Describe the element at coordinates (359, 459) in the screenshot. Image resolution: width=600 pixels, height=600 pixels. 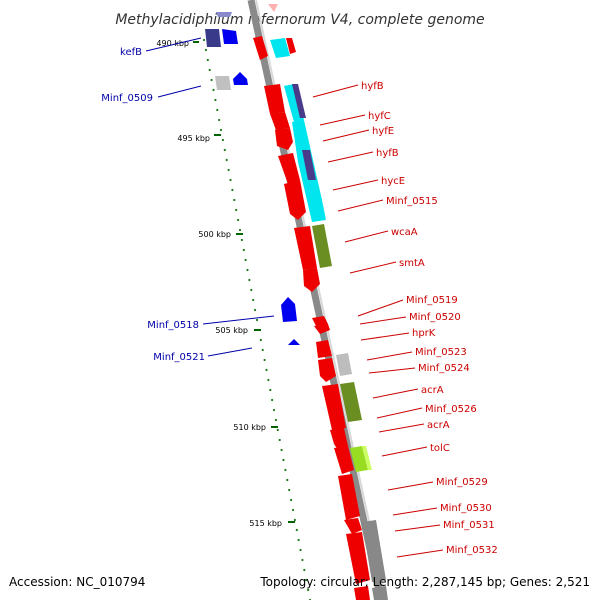
I see `feature-tolC` at that location.